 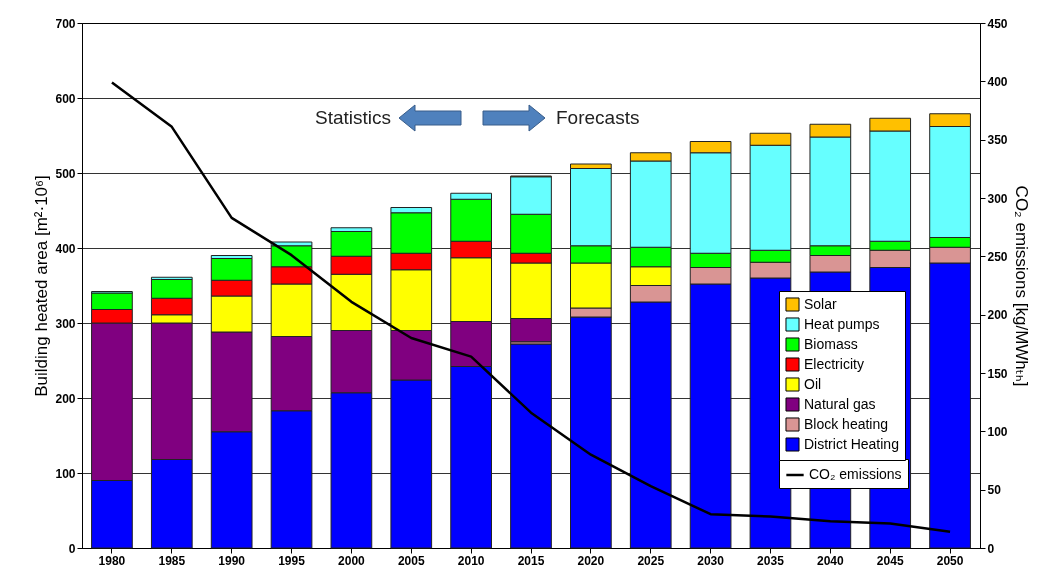 I want to click on legend-label: Electricity, so click(x=834, y=363).